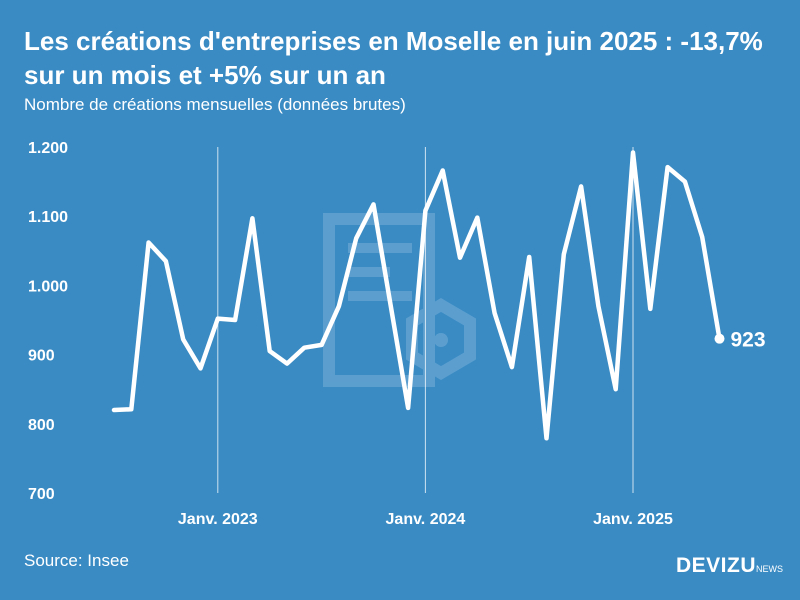 The height and width of the screenshot is (600, 800). Describe the element at coordinates (426, 519) in the screenshot. I see `x-tick-label: Janv. 2024` at that location.